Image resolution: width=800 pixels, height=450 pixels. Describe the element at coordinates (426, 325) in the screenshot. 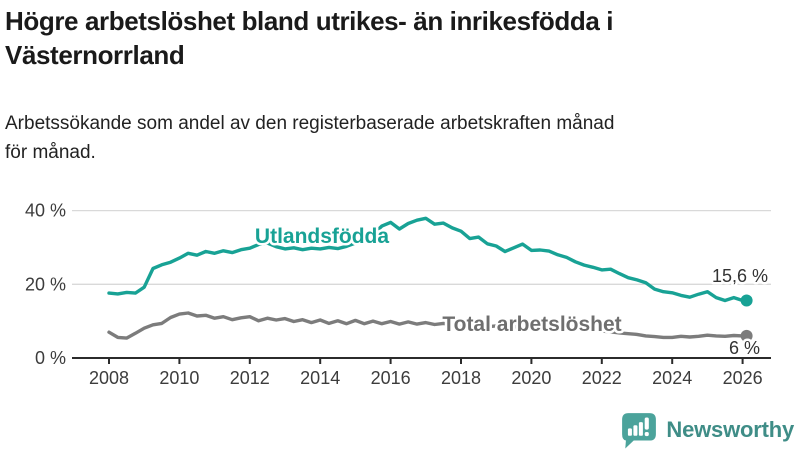

I see `series-line-total` at that location.